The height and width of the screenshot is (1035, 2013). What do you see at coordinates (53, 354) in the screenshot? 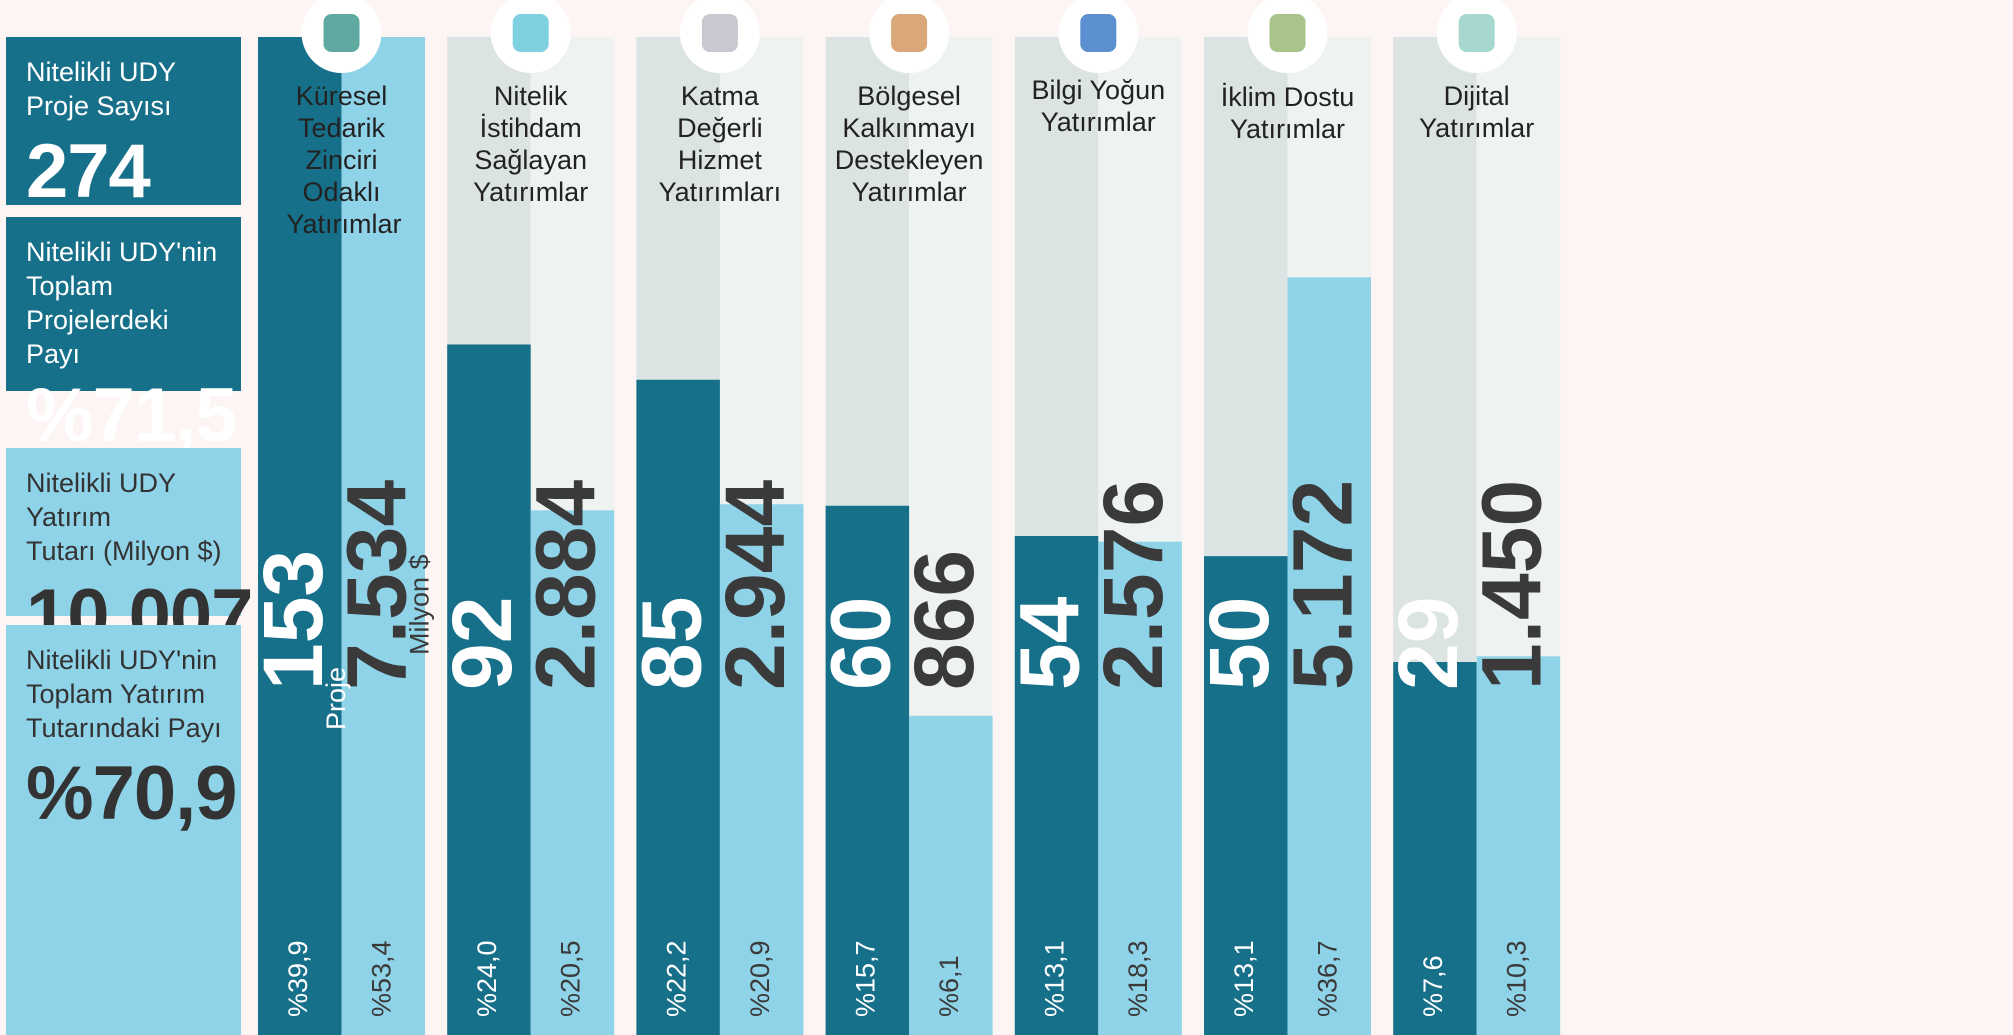
I see `stat-label-line: Payı` at bounding box center [53, 354].